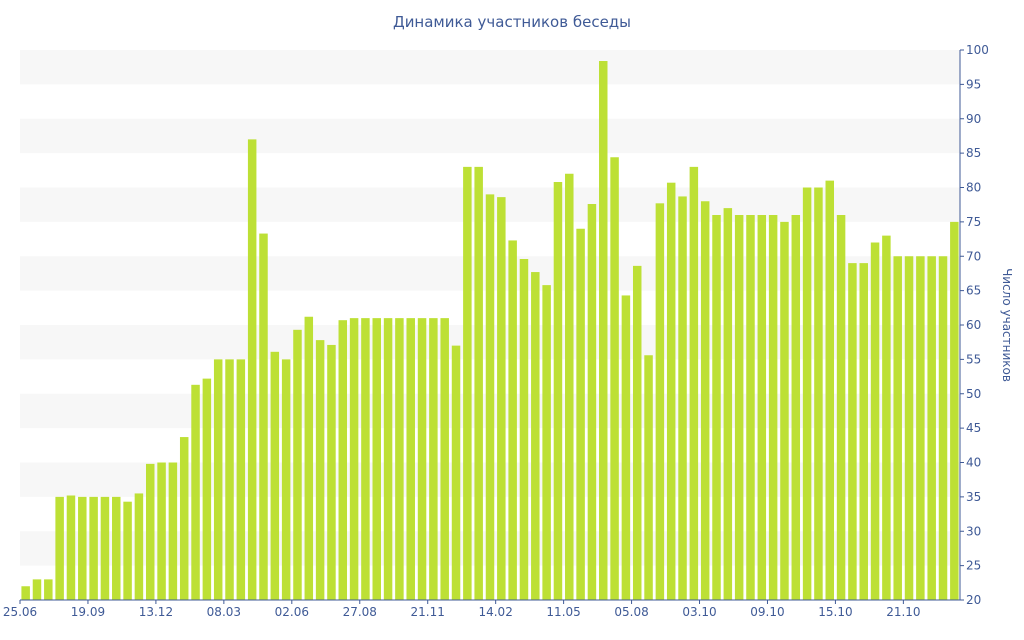 The height and width of the screenshot is (640, 1024). I want to click on y-tick-label: 100, so click(977, 50).